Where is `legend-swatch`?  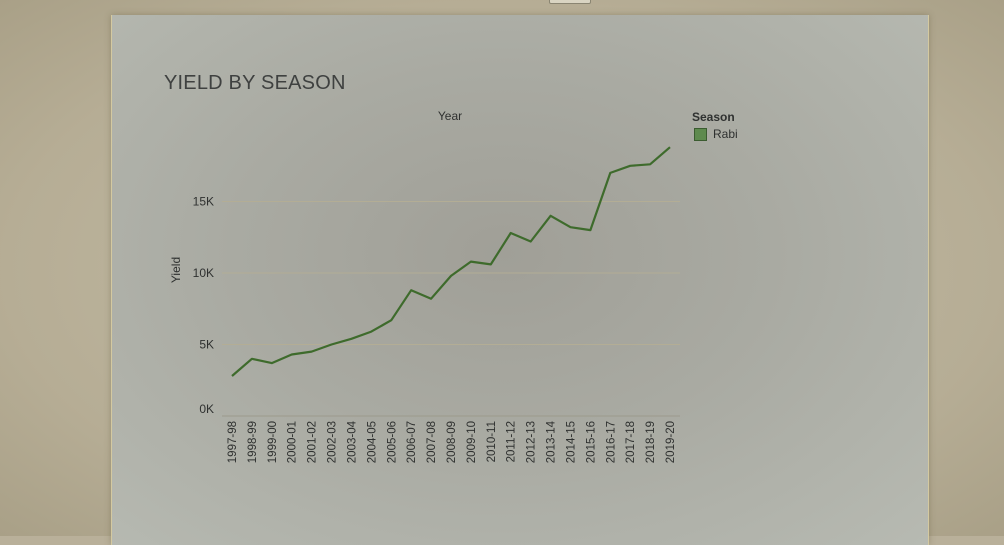
legend-swatch is located at coordinates (700, 134).